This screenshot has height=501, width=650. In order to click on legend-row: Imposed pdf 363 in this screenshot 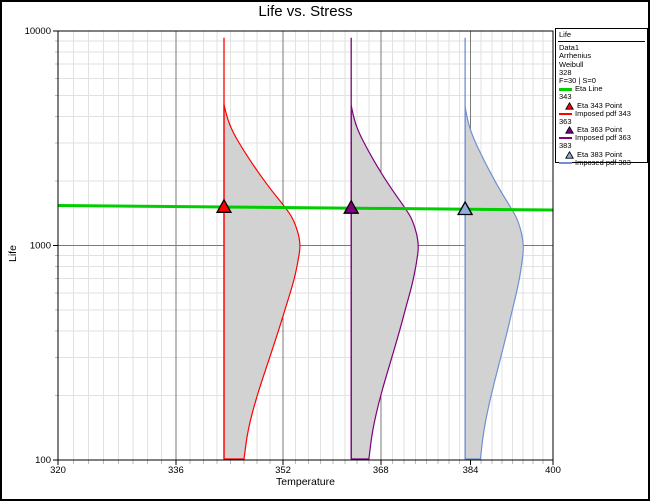, I will do `click(601, 138)`.